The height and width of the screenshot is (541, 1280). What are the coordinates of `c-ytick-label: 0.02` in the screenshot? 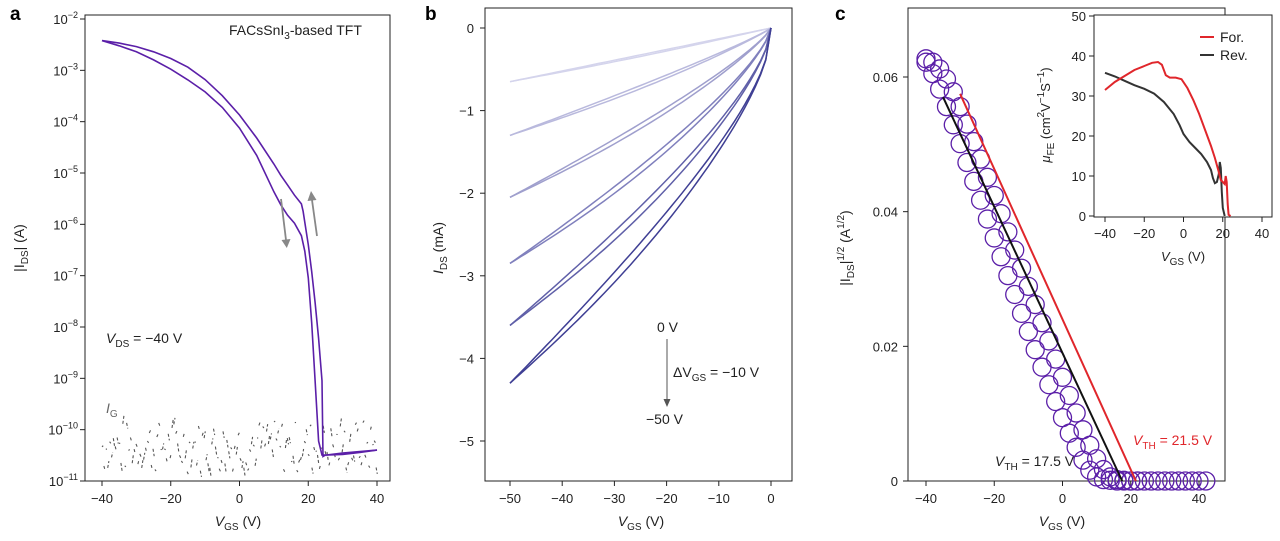 It's located at (885, 346).